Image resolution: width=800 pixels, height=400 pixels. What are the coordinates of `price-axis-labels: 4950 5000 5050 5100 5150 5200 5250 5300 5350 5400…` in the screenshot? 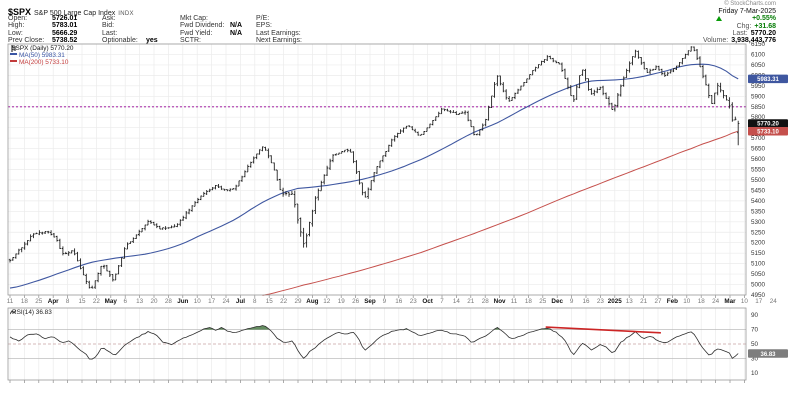 It's located at (758, 170).